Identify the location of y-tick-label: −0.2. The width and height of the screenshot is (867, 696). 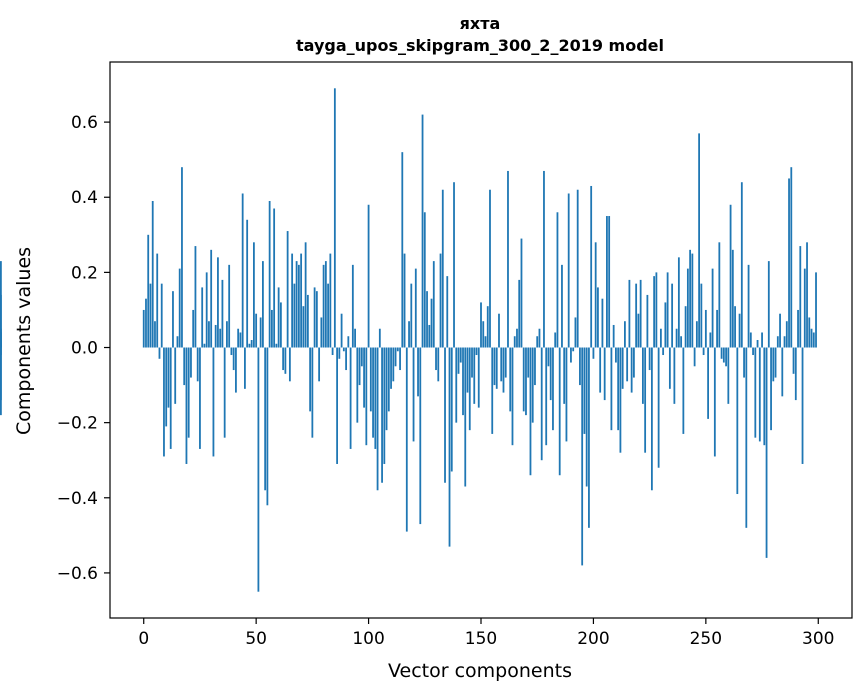
(77, 424).